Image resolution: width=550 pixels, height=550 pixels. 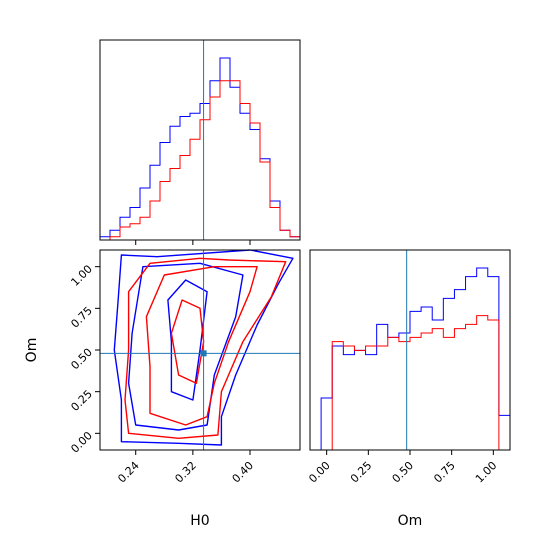 I want to click on contour-xtick-label-1: 0.24, so click(x=128, y=472).